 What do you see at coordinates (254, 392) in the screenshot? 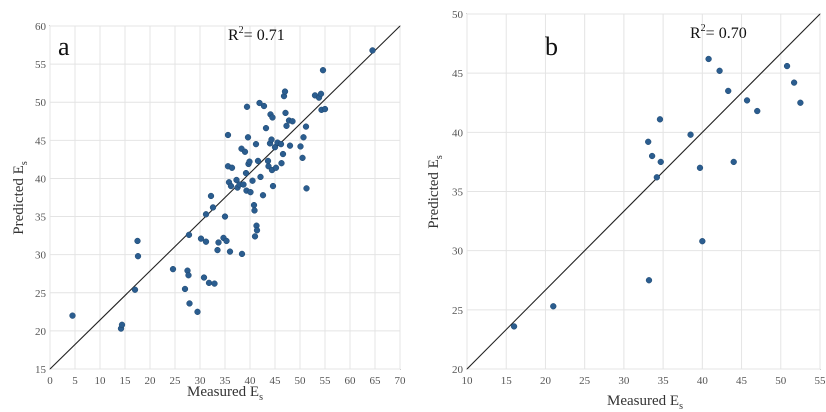
I see `panel-a-x-axis-symbol: E` at bounding box center [254, 392].